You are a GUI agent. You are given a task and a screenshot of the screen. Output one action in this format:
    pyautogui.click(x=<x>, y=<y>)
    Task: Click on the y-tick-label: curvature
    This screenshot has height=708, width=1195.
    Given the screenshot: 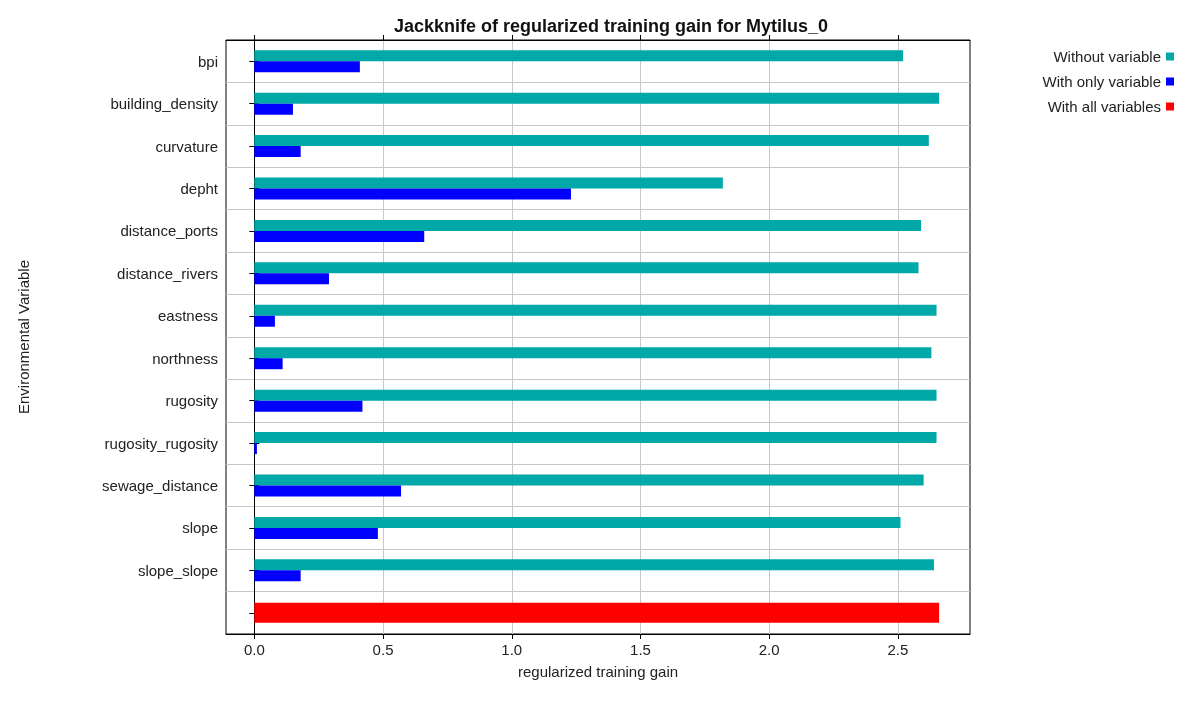 What is the action you would take?
    pyautogui.click(x=186, y=146)
    